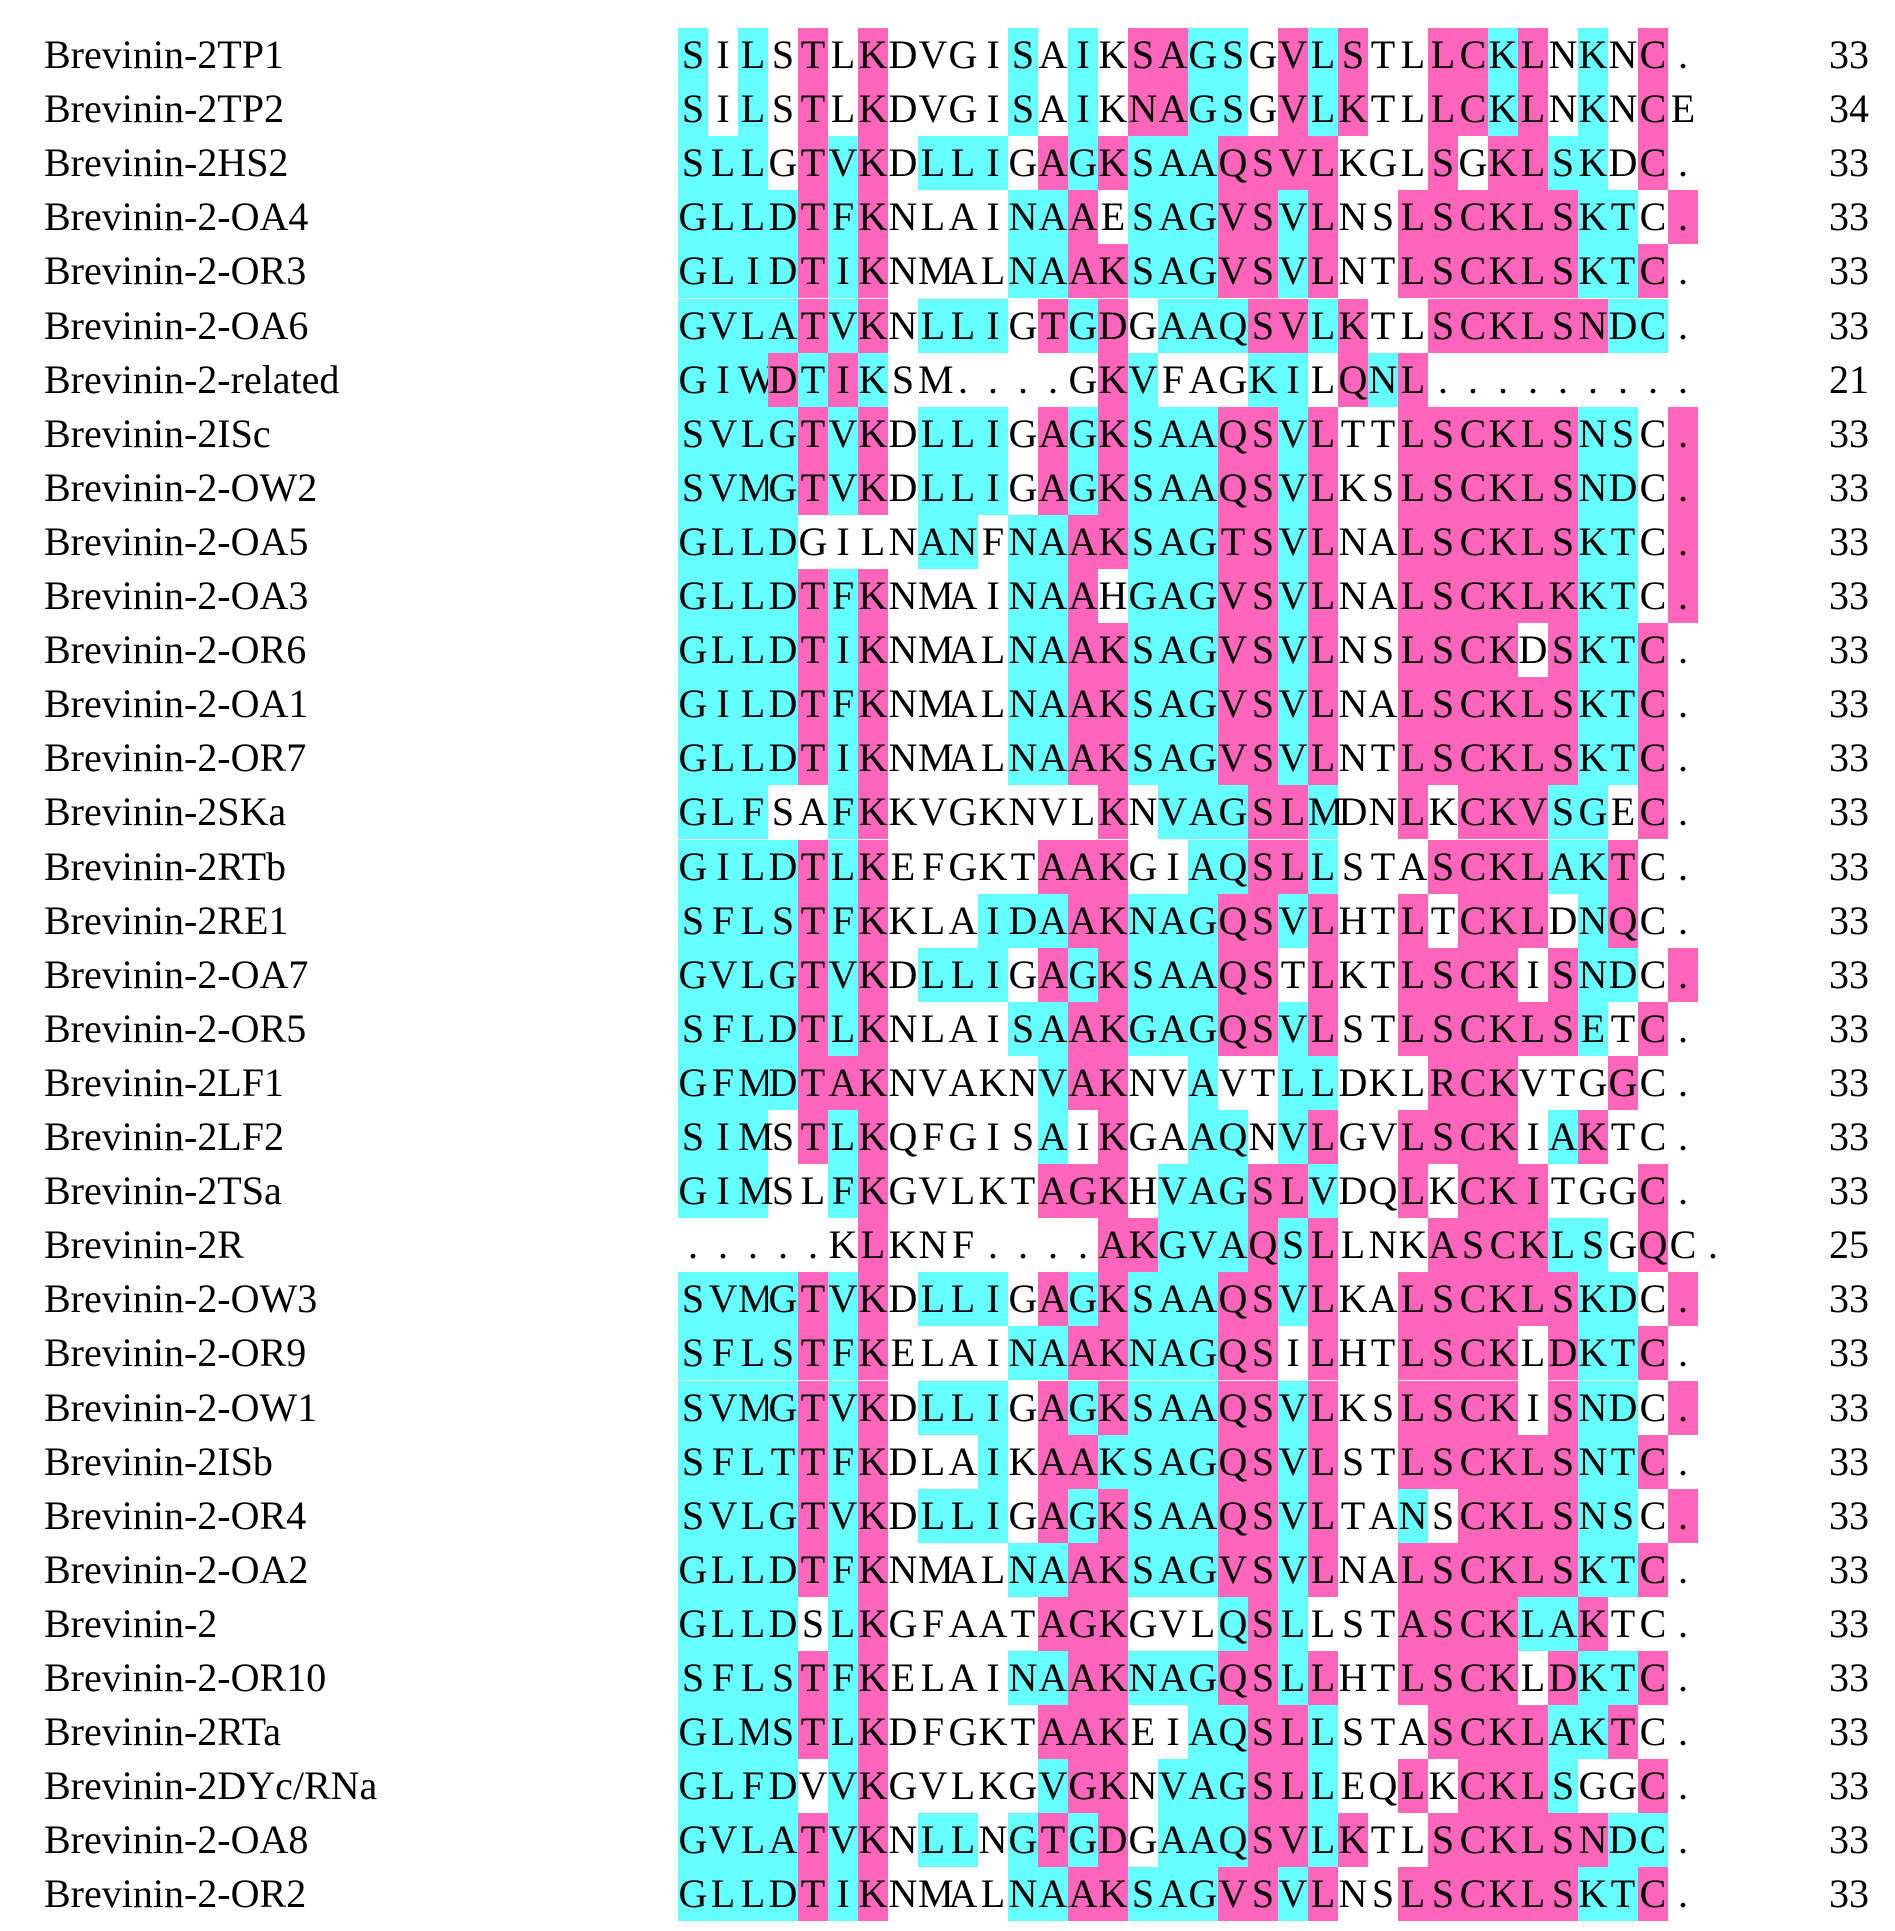 The width and height of the screenshot is (1895, 1931). Describe the element at coordinates (1623, 325) in the screenshot. I see `residue: D` at that location.